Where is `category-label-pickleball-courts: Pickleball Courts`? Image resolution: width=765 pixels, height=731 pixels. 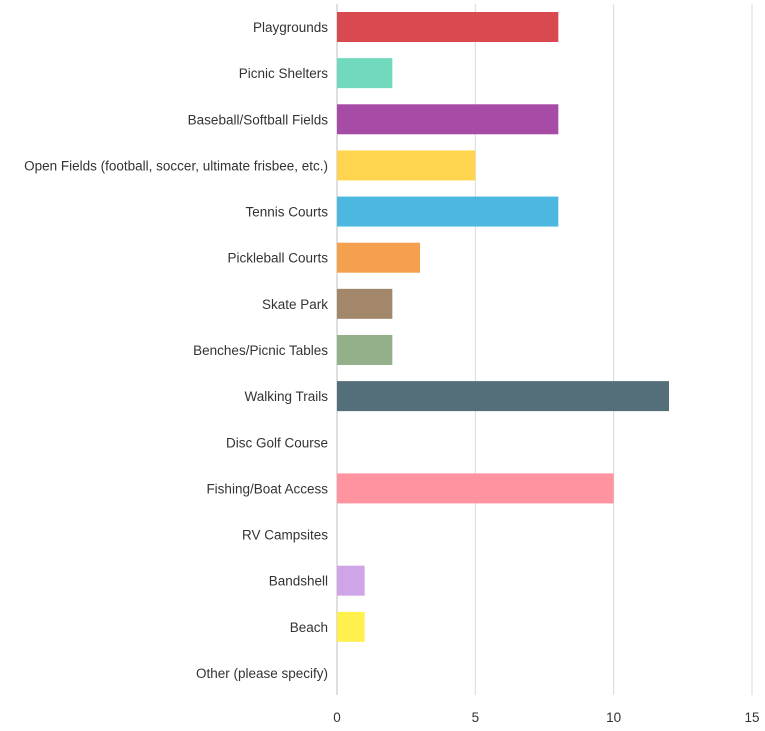 category-label-pickleball-courts: Pickleball Courts is located at coordinates (277, 258).